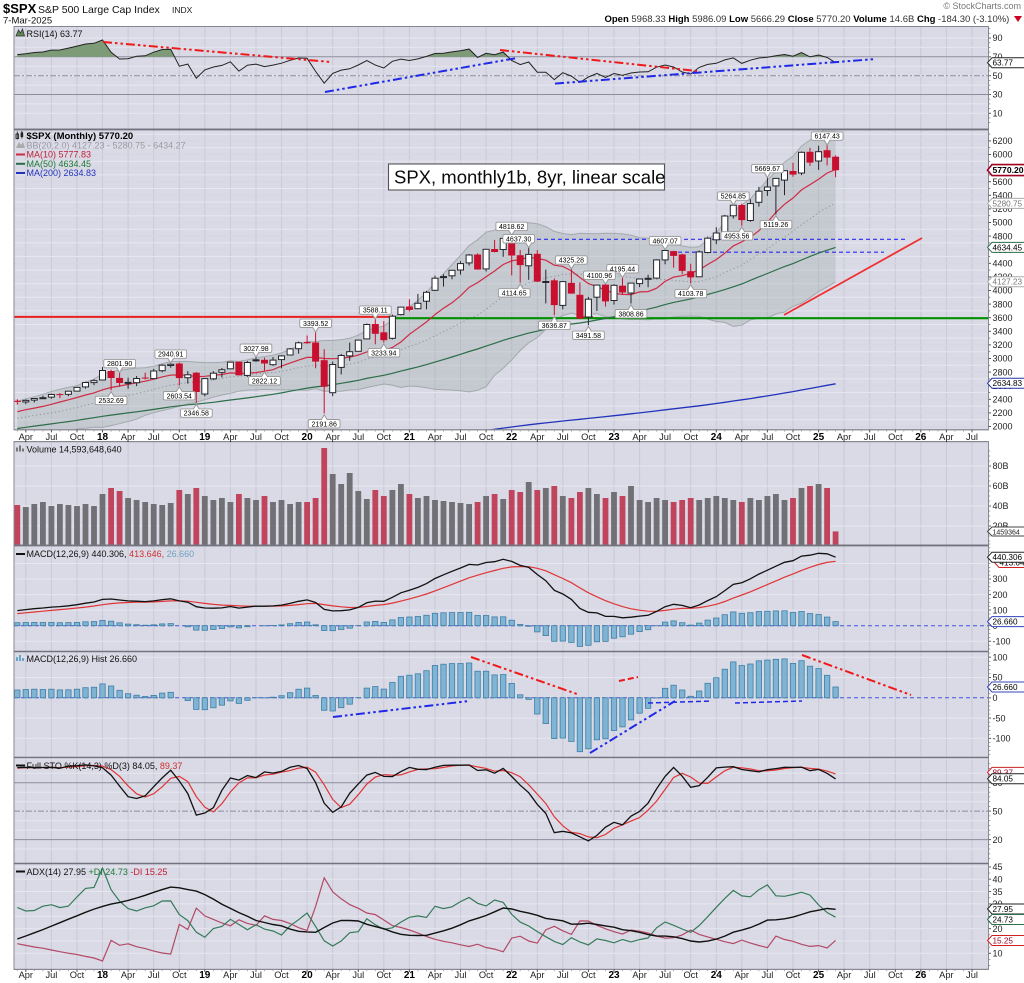 The height and width of the screenshot is (983, 1024). I want to click on svg-text: 3588.11, so click(375, 311).